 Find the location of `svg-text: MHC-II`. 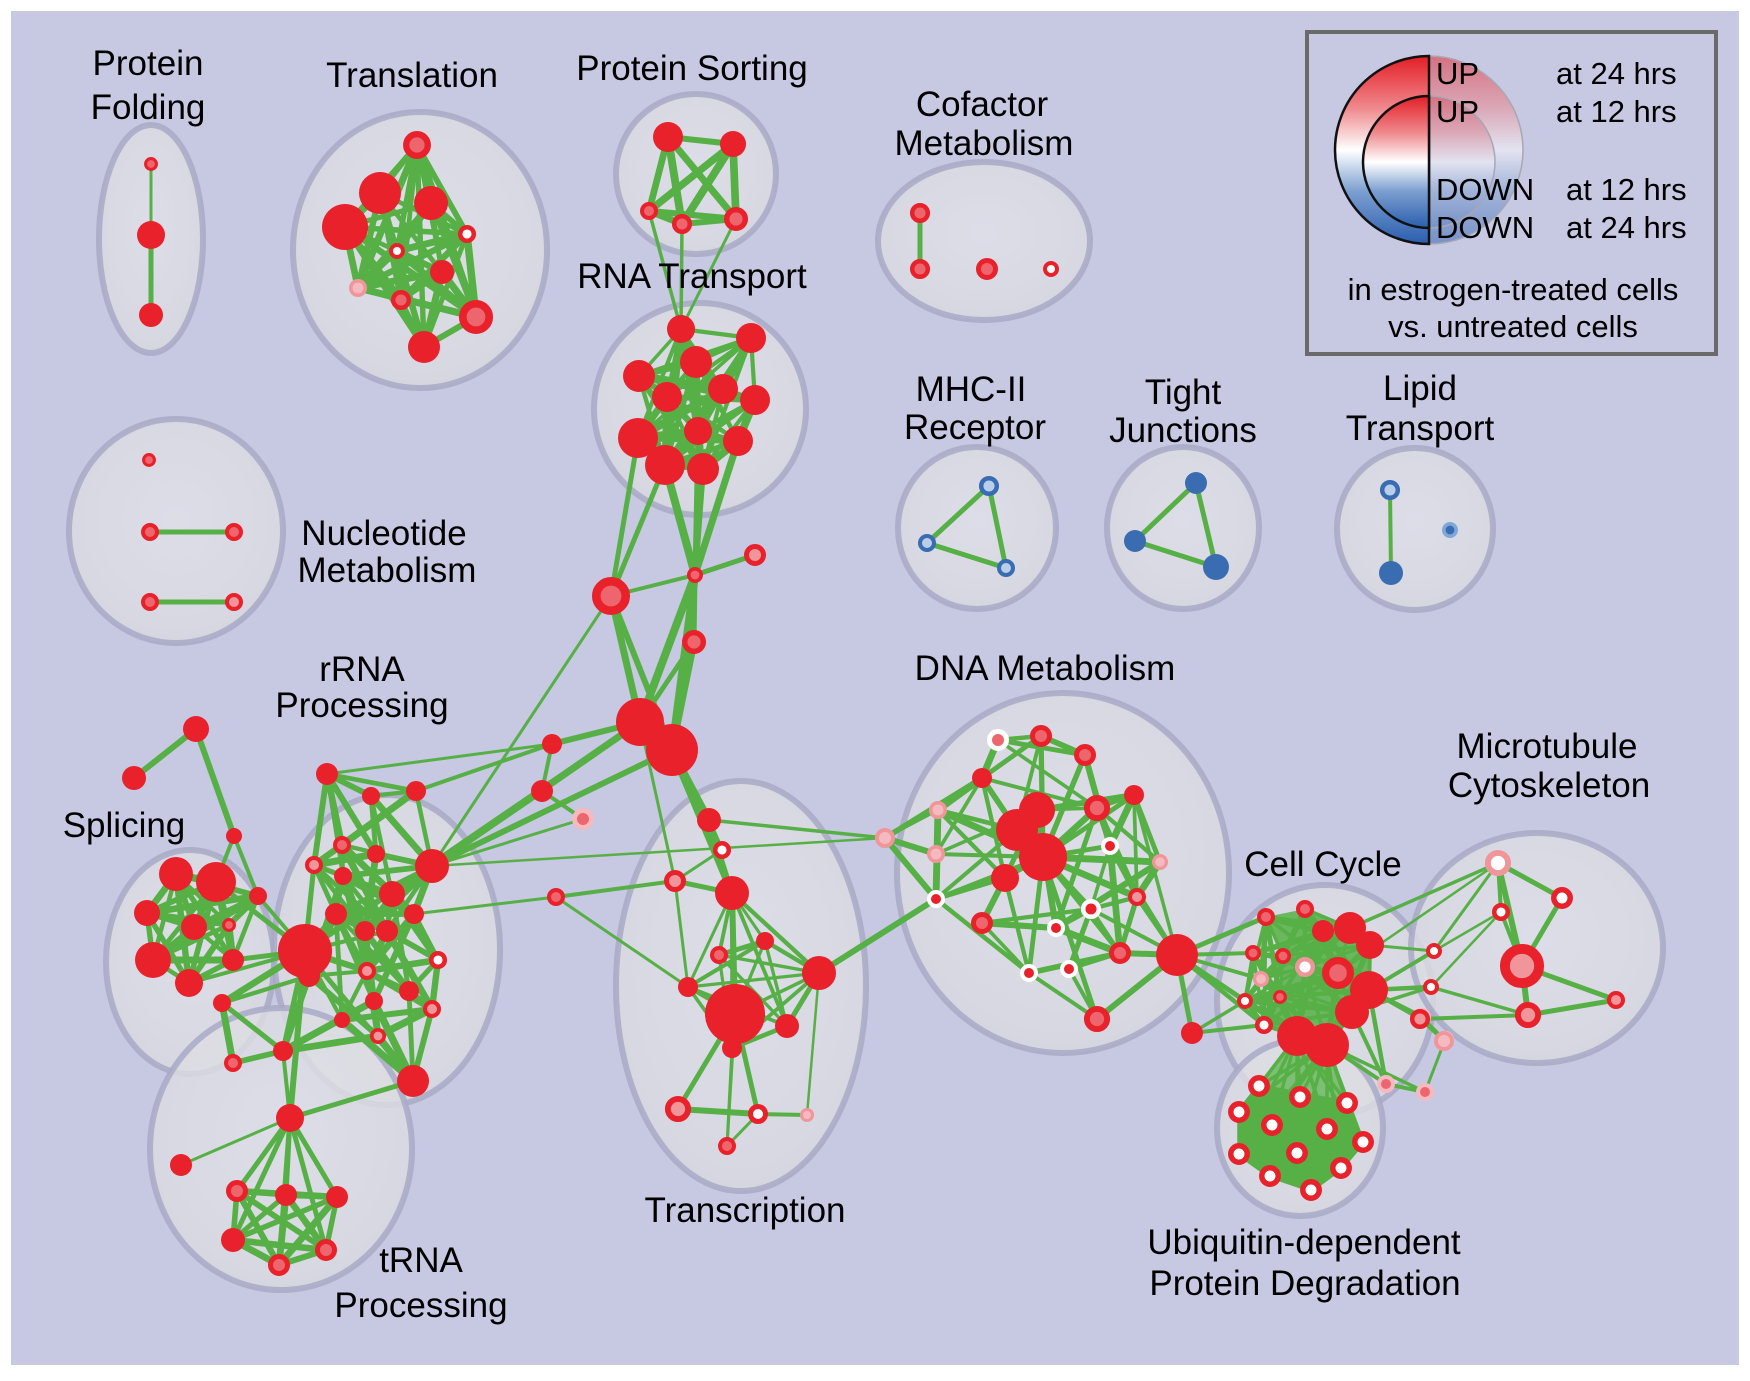

svg-text: MHC-II is located at coordinates (971, 389).